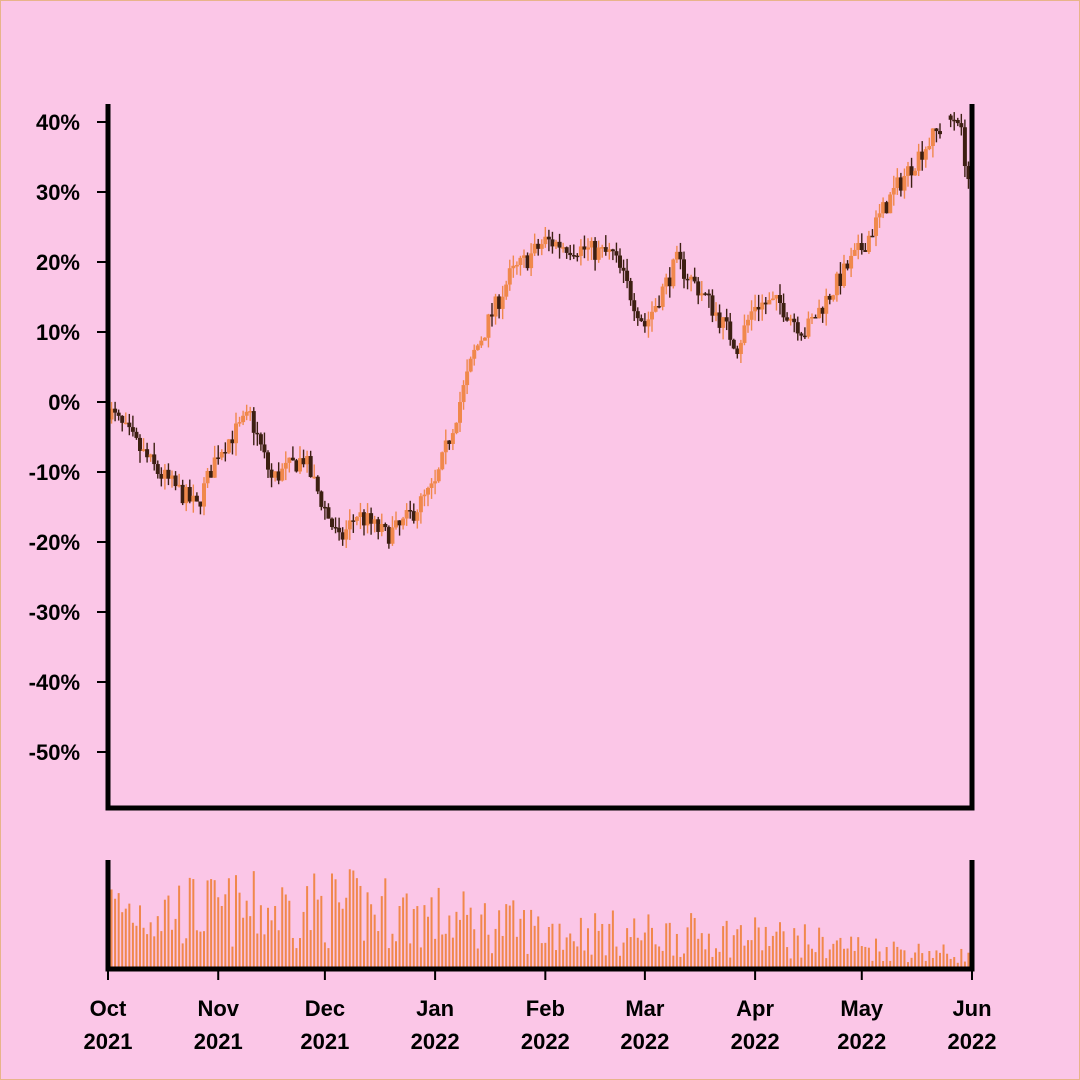  What do you see at coordinates (971, 1008) in the screenshot?
I see `x-tick-label-month: Jun` at bounding box center [971, 1008].